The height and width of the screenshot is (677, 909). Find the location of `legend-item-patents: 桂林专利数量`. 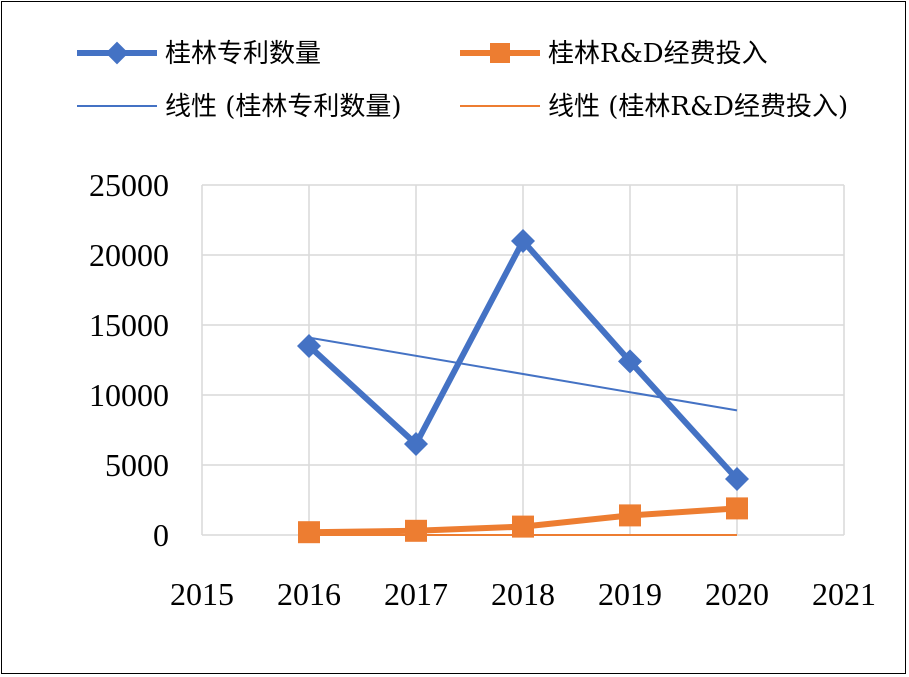

legend-item-patents: 桂林专利数量 is located at coordinates (199, 54).